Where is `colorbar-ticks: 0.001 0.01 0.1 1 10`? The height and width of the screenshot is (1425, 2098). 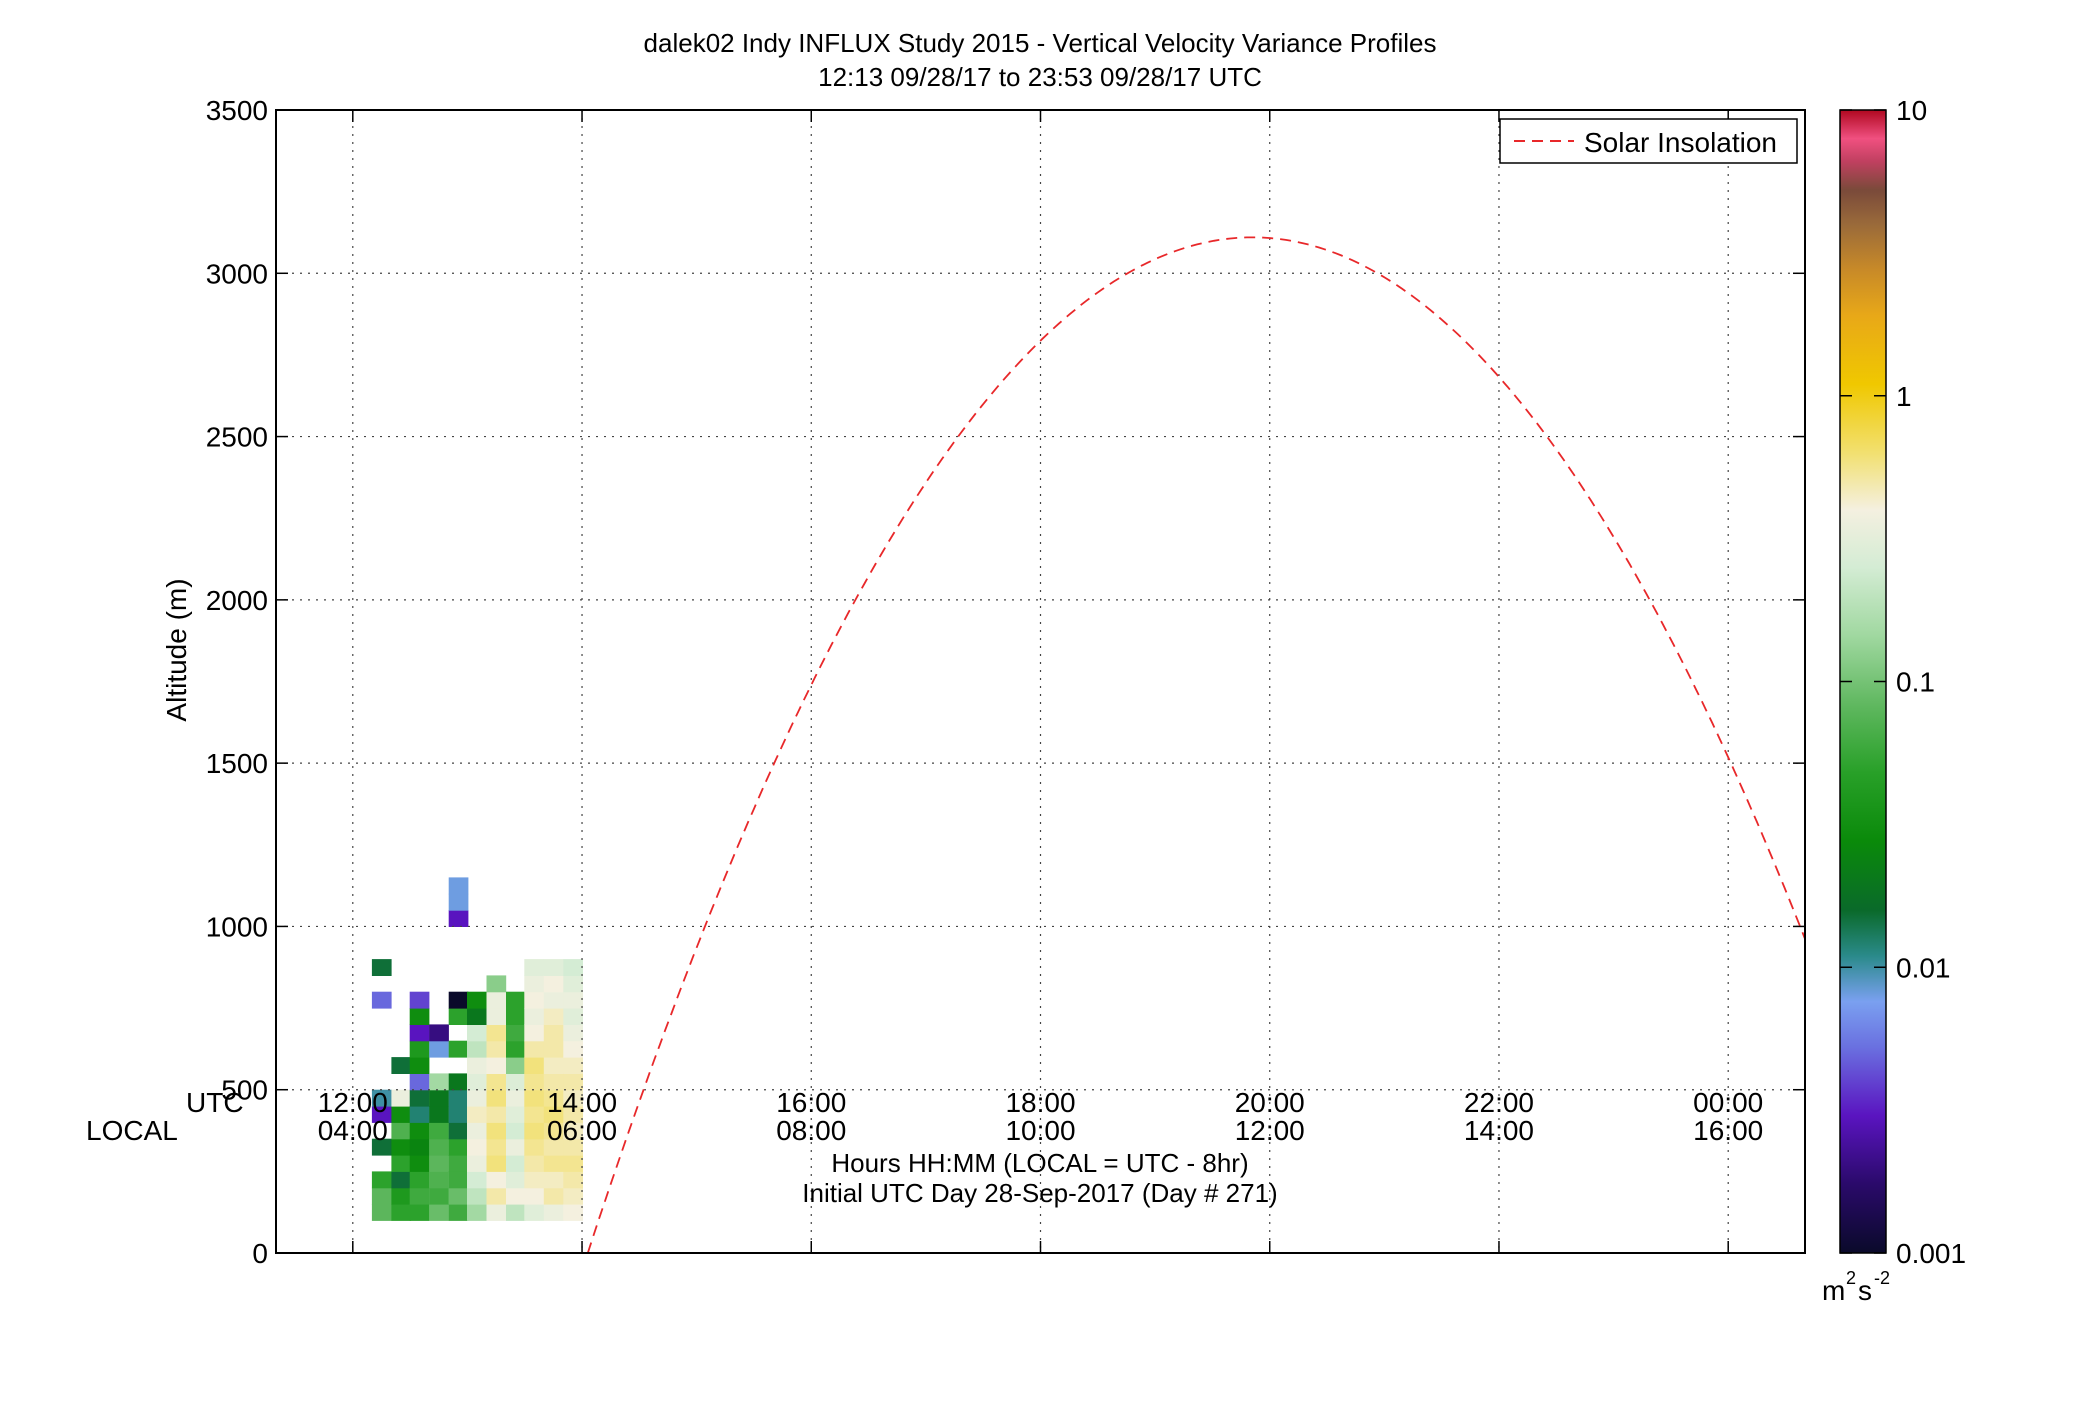 colorbar-ticks: 0.001 0.01 0.1 1 10 is located at coordinates (1903, 682).